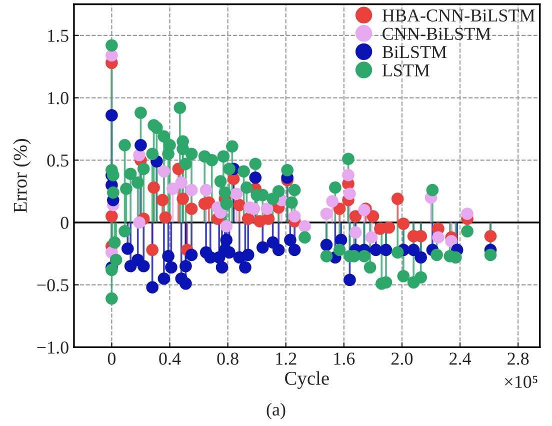 The height and width of the screenshot is (426, 552). I want to click on x-tick-label: 2.8, so click(518, 358).